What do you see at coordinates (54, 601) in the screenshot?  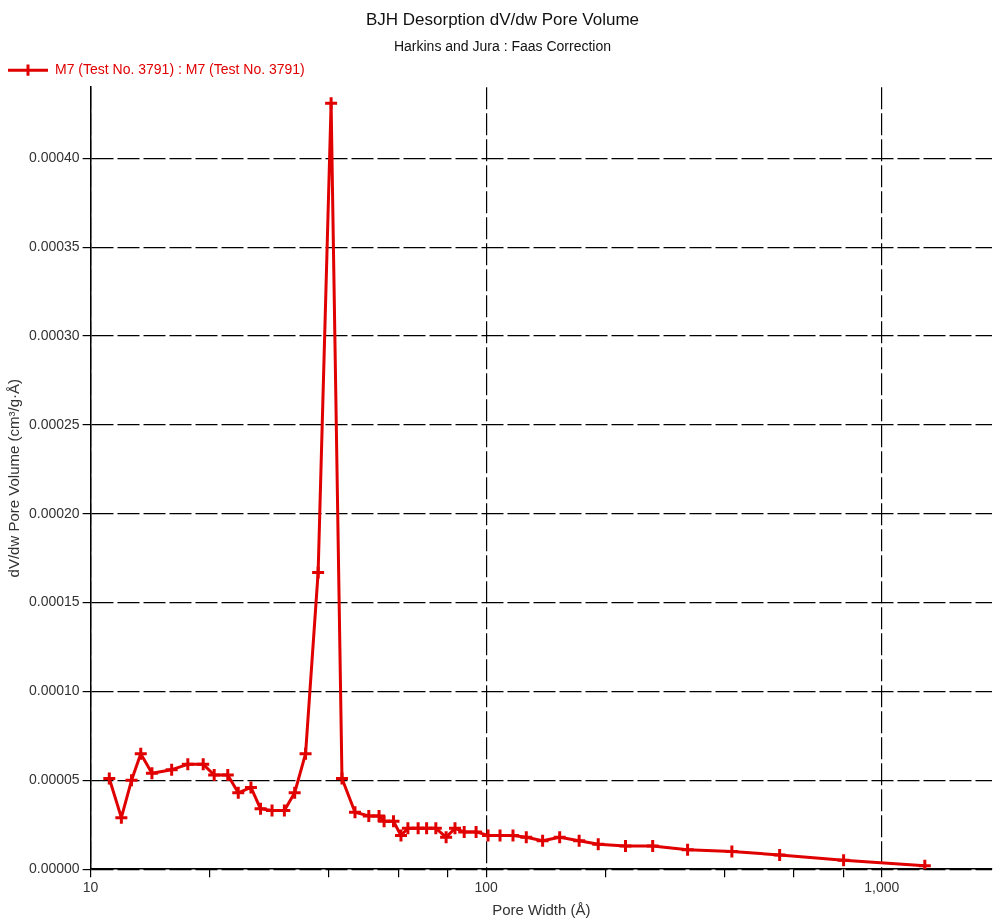 I see `y-tick-label: 0.00015` at bounding box center [54, 601].